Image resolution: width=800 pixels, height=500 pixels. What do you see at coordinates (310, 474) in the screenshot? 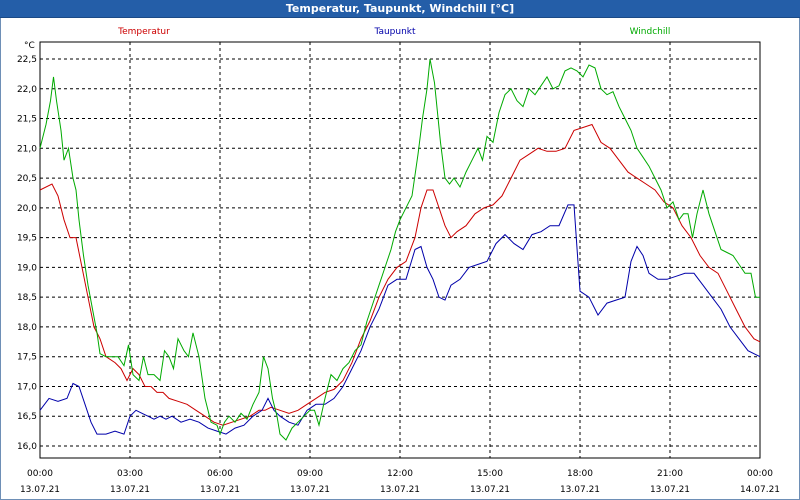
I see `x-tick-time: 09:00` at bounding box center [310, 474].